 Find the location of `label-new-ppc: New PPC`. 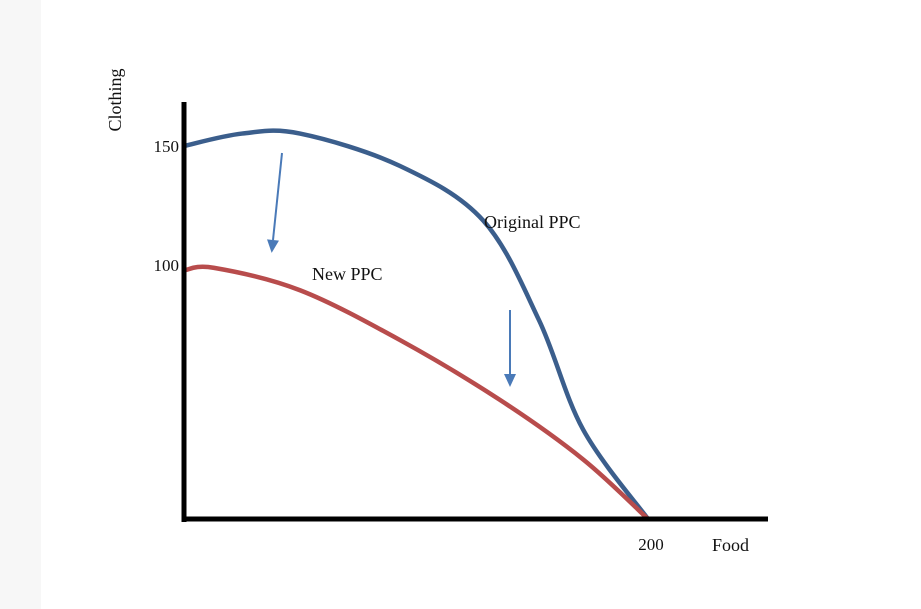

label-new-ppc: New PPC is located at coordinates (347, 274).